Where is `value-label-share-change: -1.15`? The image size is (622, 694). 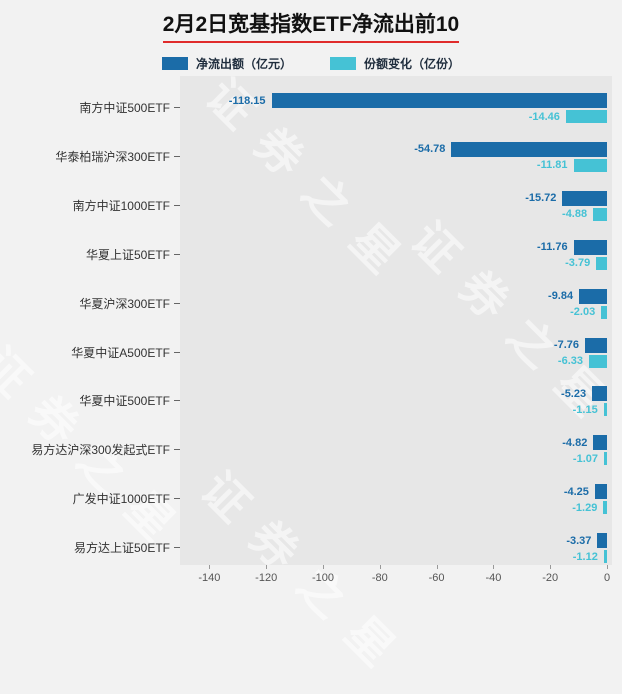 value-label-share-change: -1.15 is located at coordinates (585, 409).